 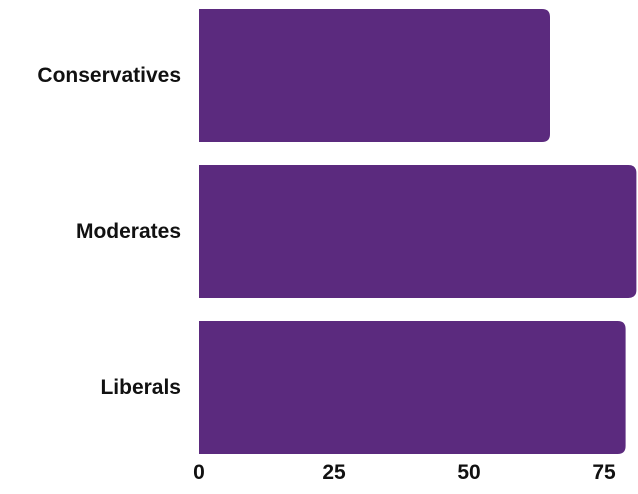 What do you see at coordinates (468, 472) in the screenshot?
I see `x-tick-label: 50` at bounding box center [468, 472].